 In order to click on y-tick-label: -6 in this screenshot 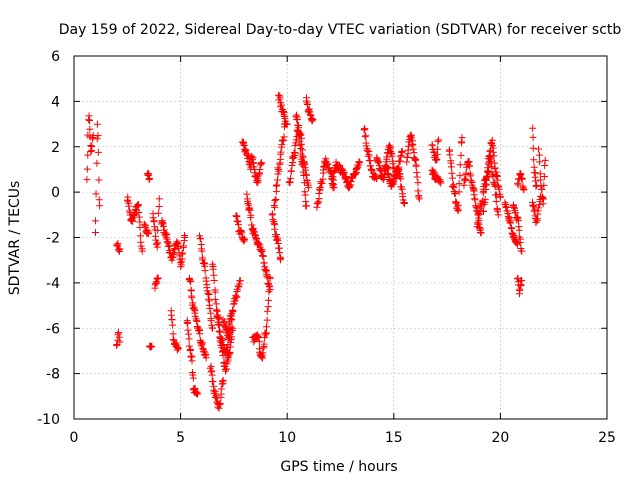, I will do `click(53, 329)`.